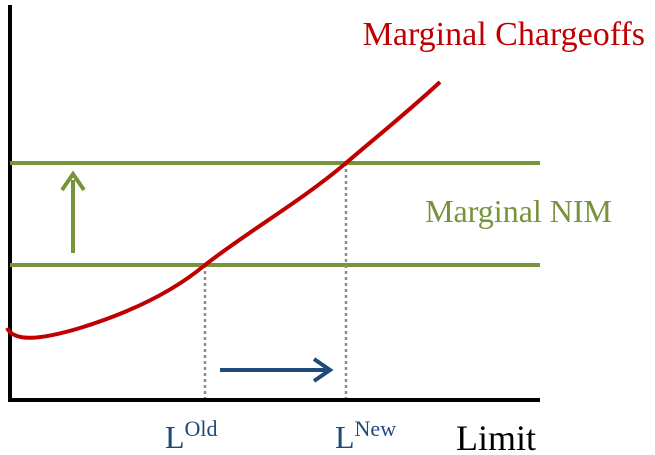 The image size is (655, 455). I want to click on marker-old: LOld, so click(191, 435).